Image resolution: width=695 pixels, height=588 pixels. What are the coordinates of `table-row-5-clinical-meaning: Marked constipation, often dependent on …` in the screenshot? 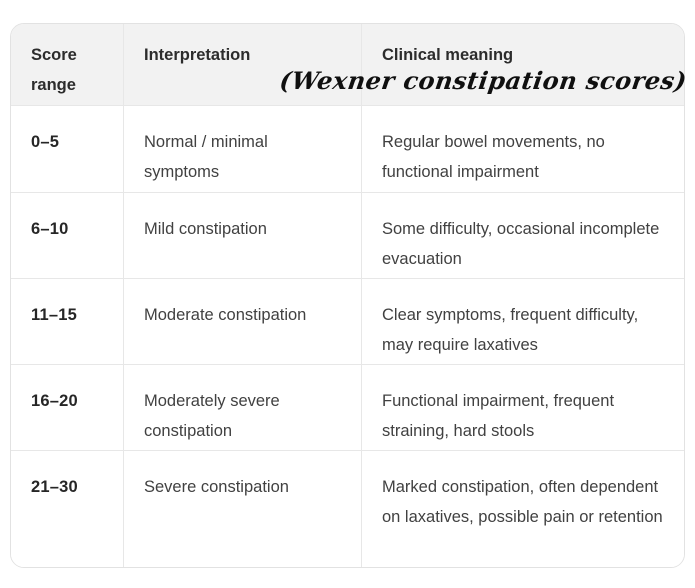 It's located at (523, 509).